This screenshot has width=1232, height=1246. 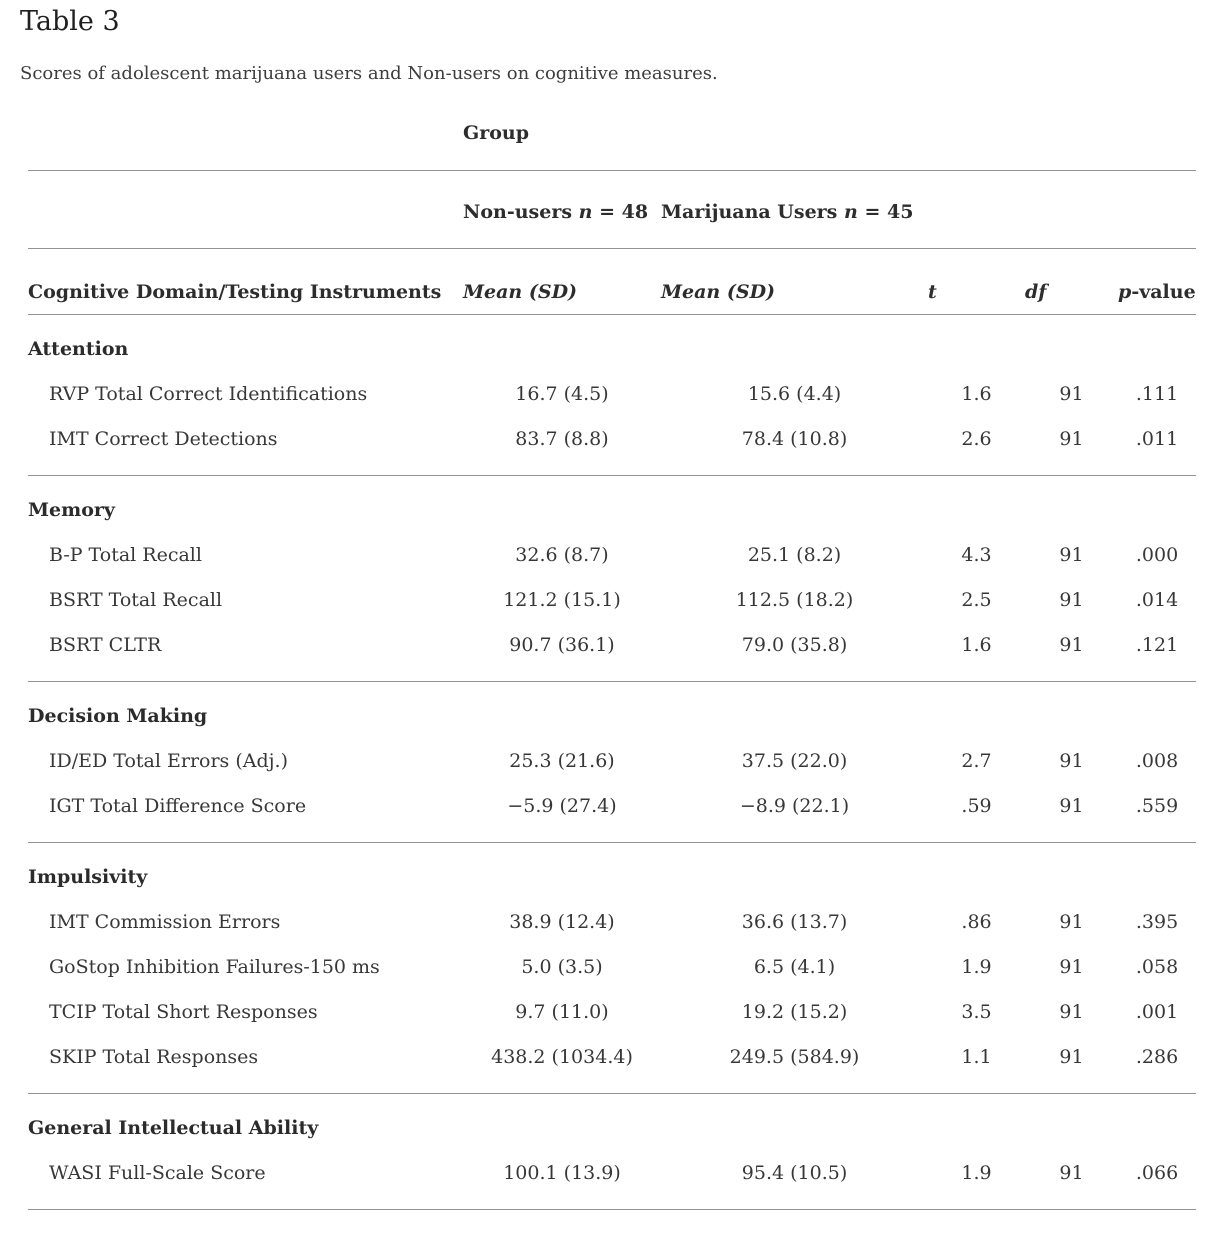 What do you see at coordinates (1125, 291) in the screenshot?
I see `p-symbol: p` at bounding box center [1125, 291].